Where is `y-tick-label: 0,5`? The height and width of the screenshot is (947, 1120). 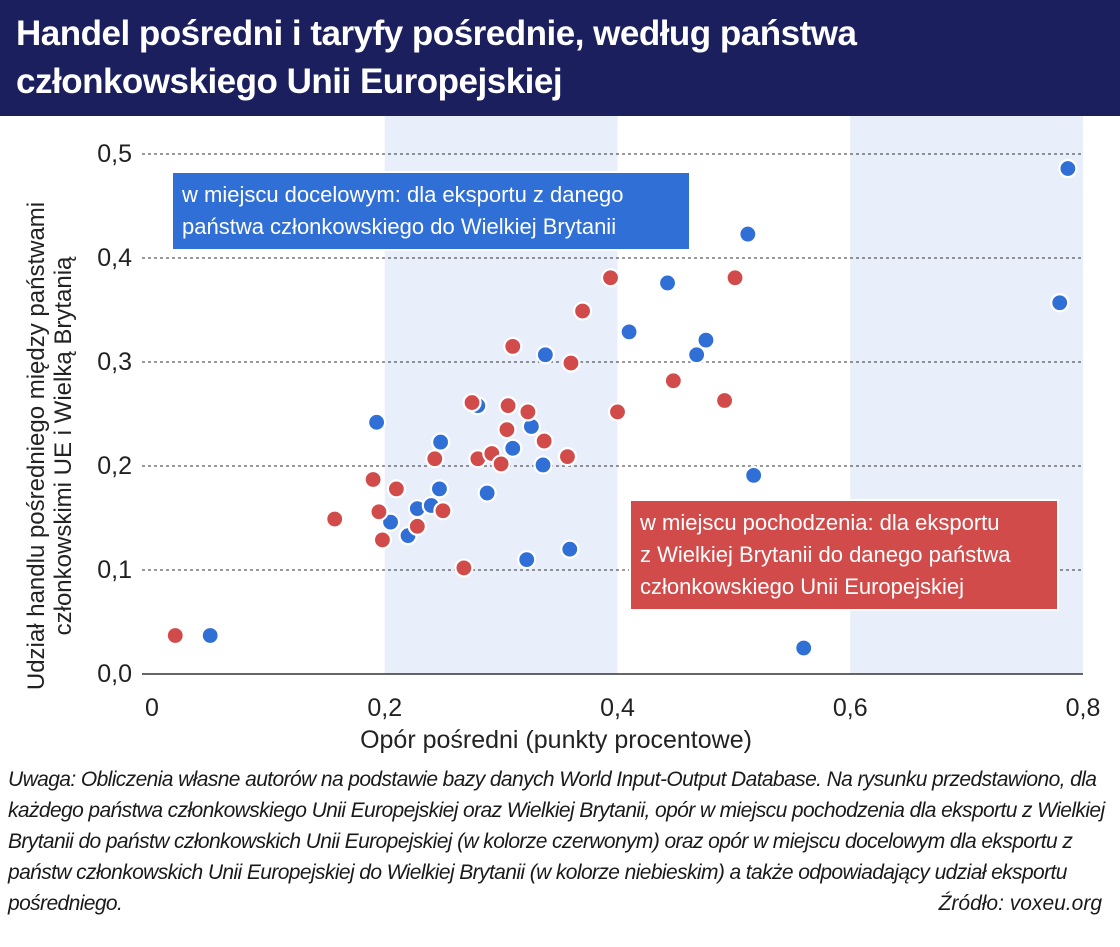
y-tick-label: 0,5 is located at coordinates (114, 154).